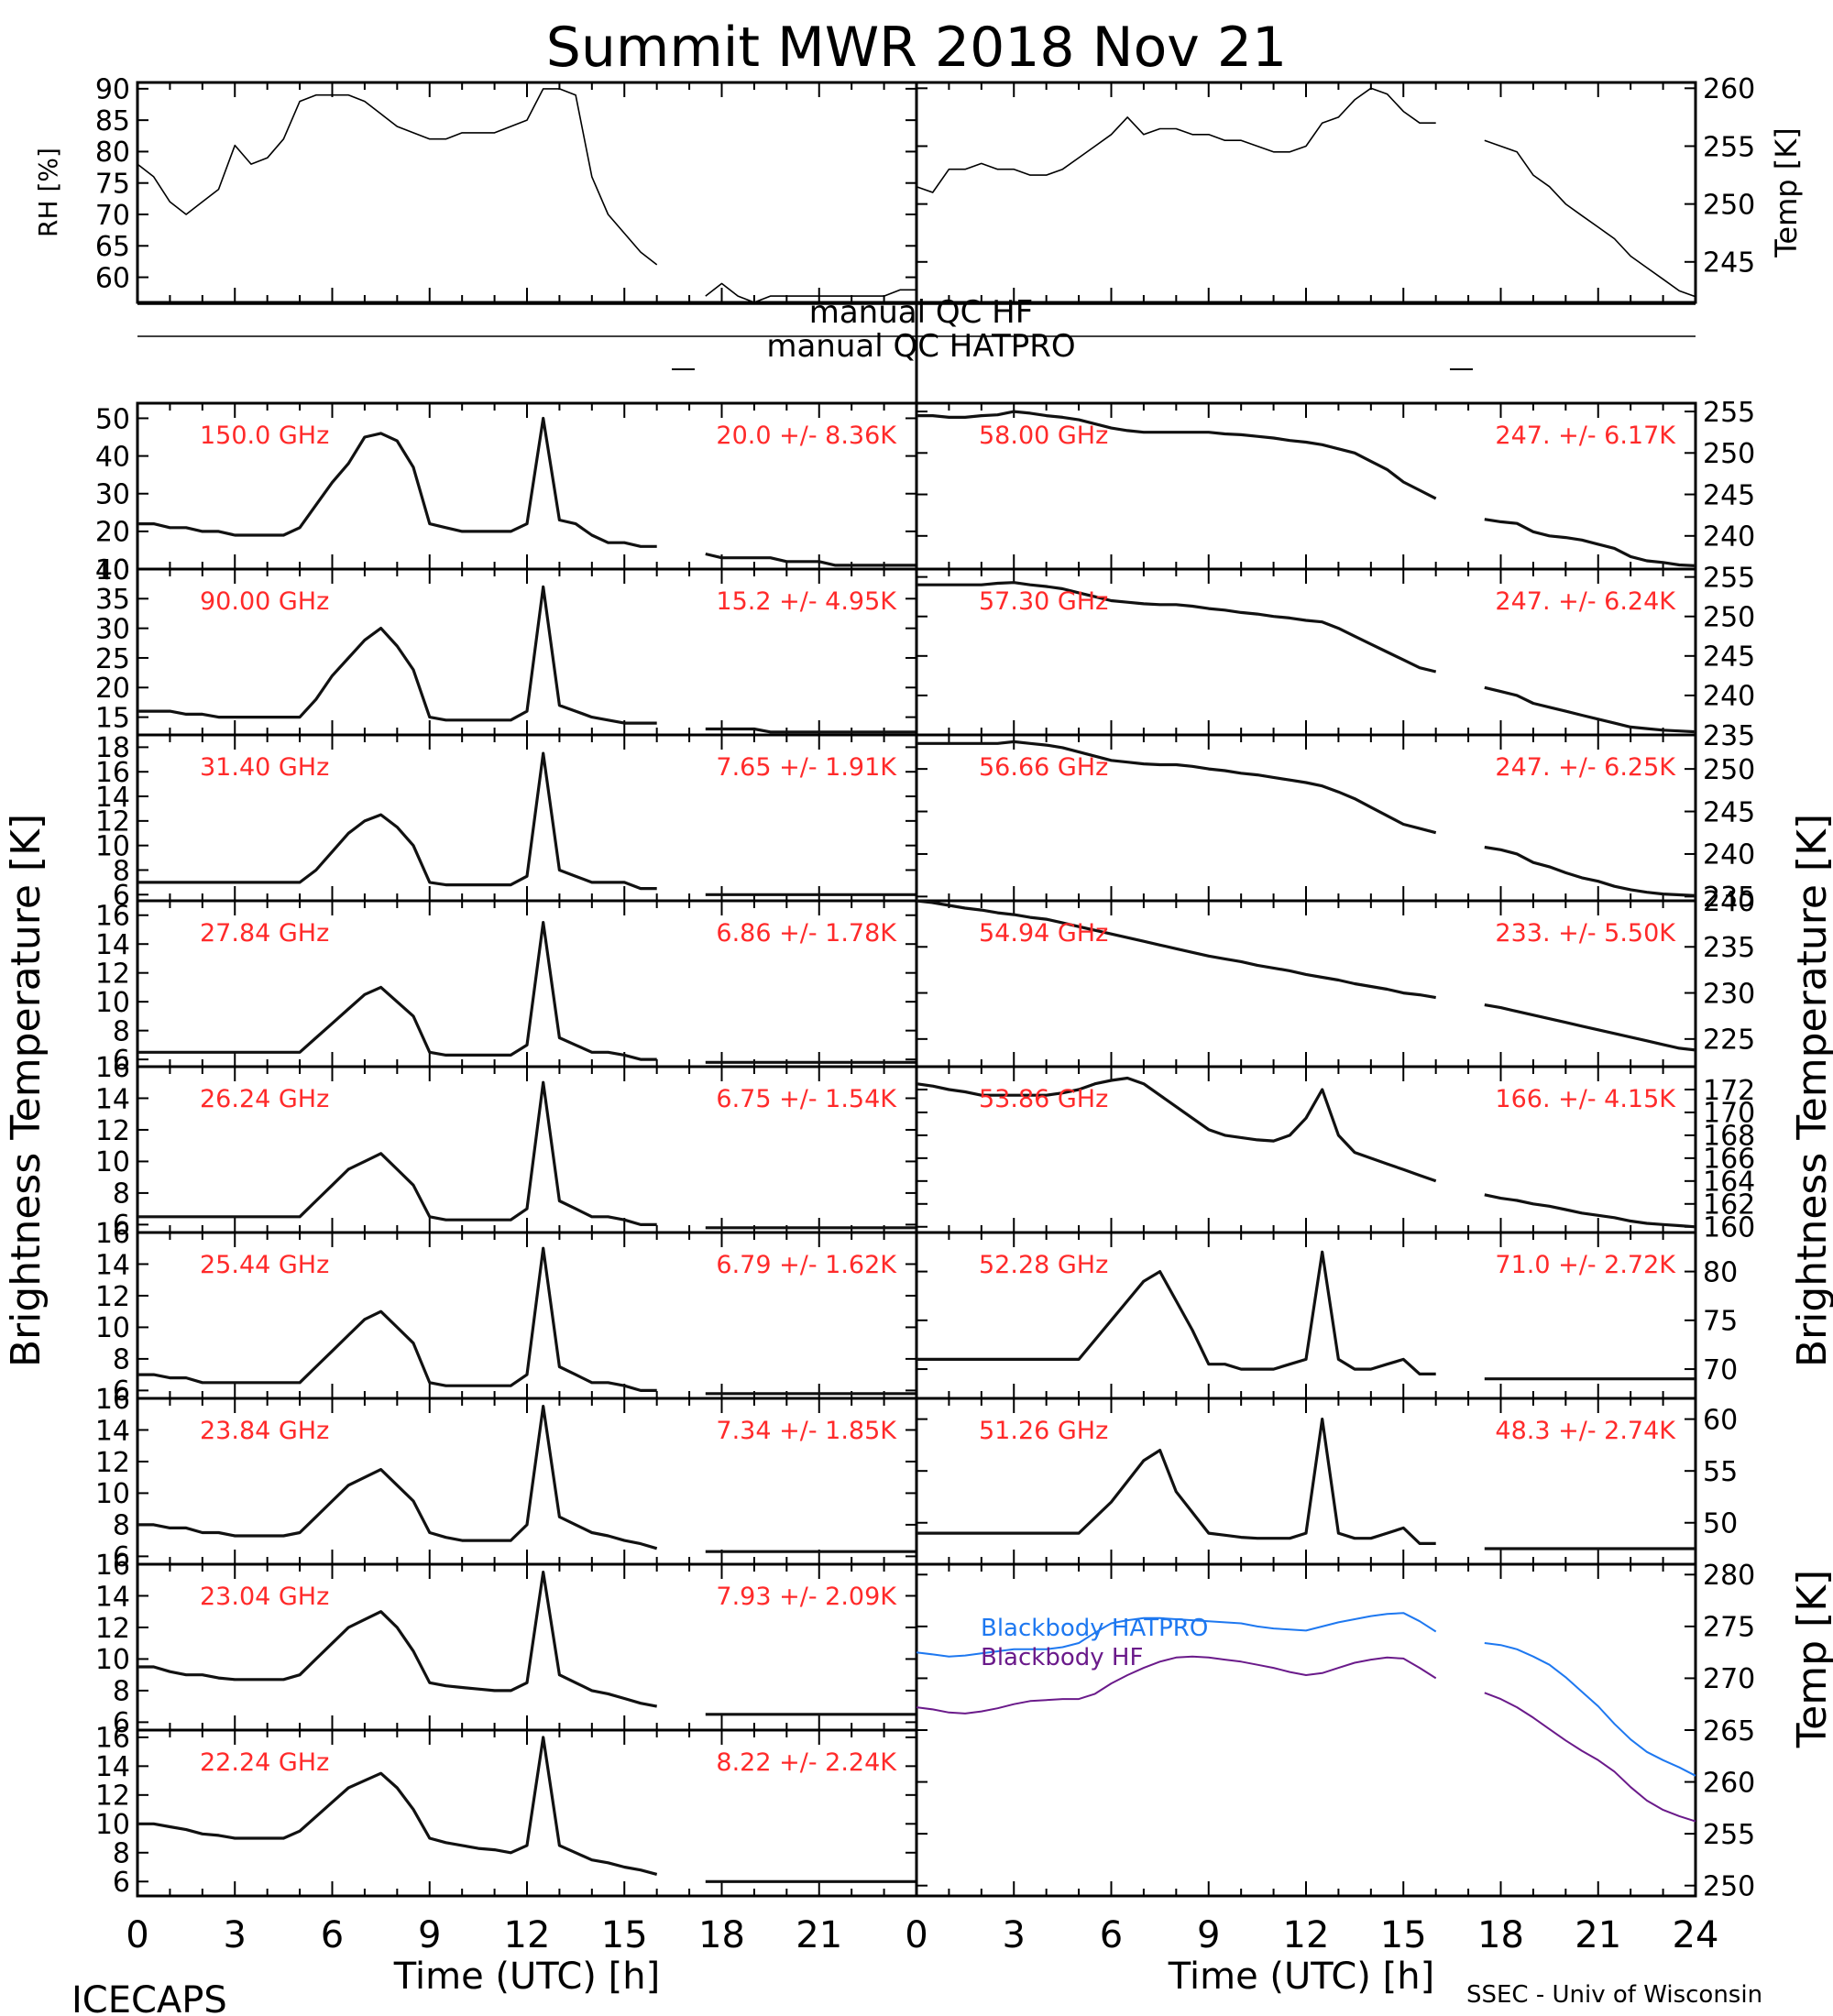 The height and width of the screenshot is (2016, 1833). Describe the element at coordinates (112, 1494) in the screenshot. I see `channel-23-84-ghz-ytick-label: 10` at that location.